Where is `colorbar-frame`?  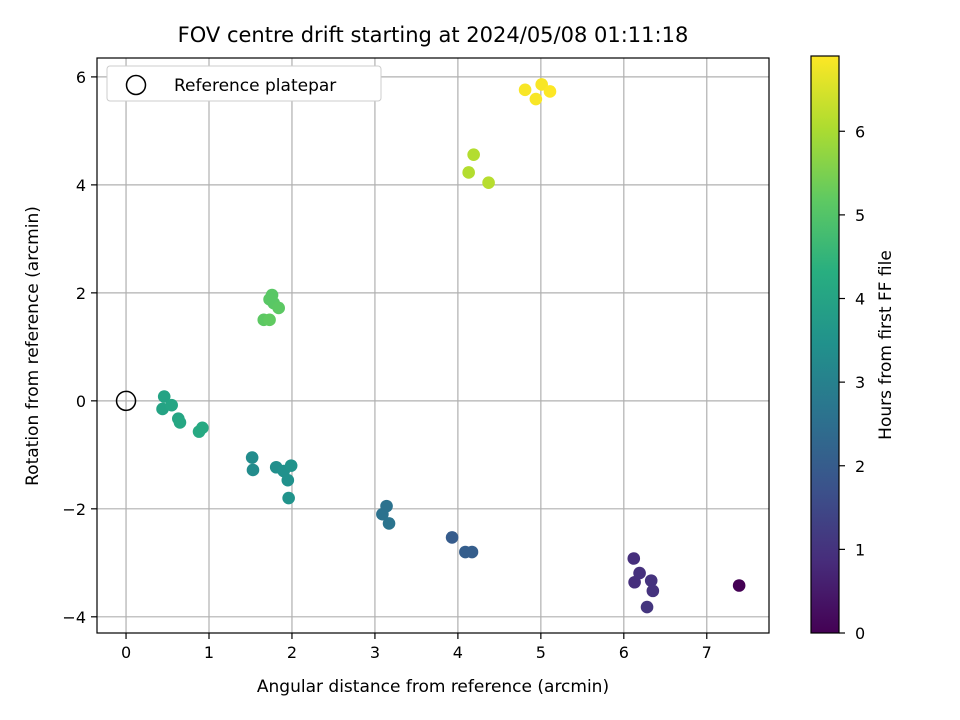 colorbar-frame is located at coordinates (825, 344).